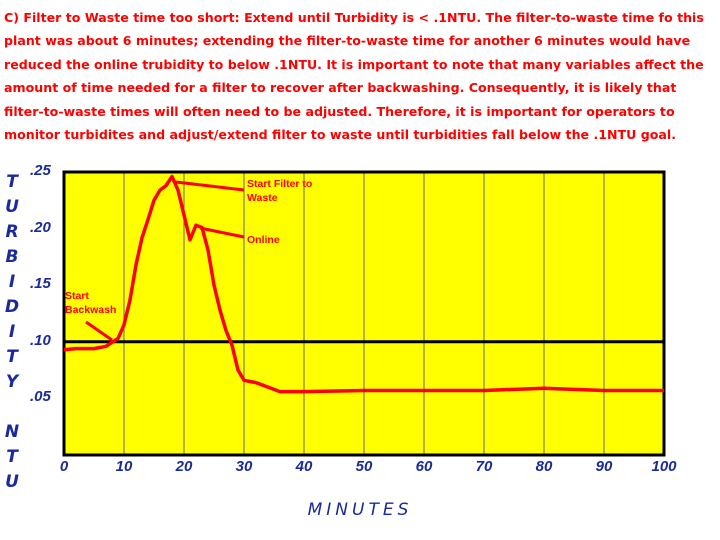  I want to click on annotation: Start Backwash, so click(91, 303).